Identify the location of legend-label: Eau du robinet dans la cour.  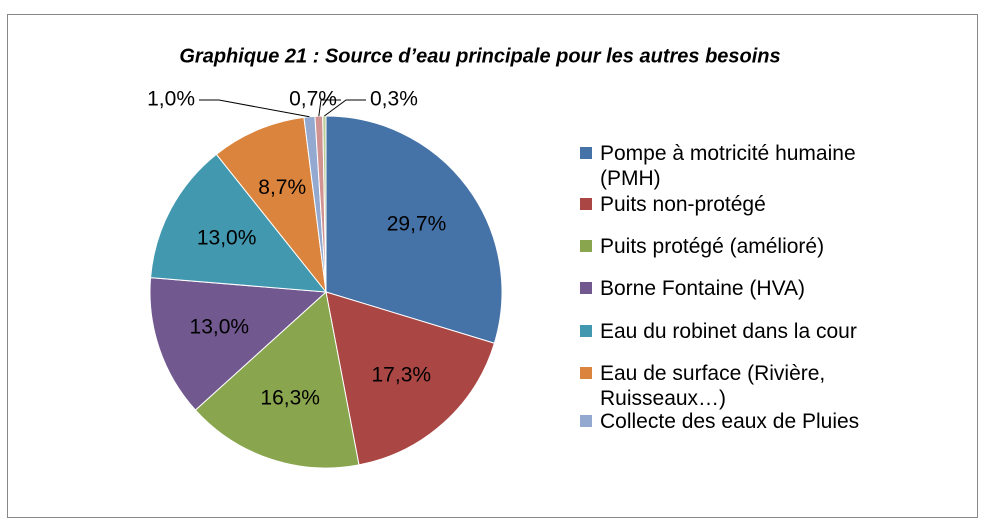
(728, 331).